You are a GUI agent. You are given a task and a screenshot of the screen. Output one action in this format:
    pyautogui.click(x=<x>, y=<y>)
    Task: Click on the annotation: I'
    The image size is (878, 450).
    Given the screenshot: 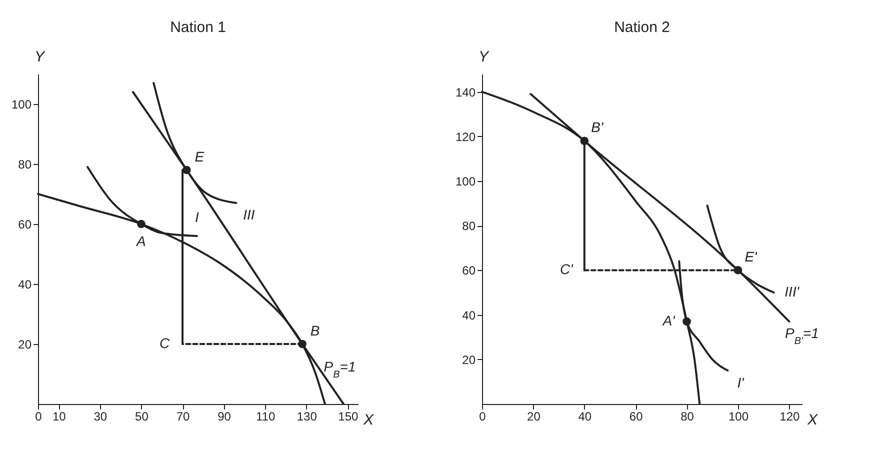 What is the action you would take?
    pyautogui.click(x=741, y=382)
    